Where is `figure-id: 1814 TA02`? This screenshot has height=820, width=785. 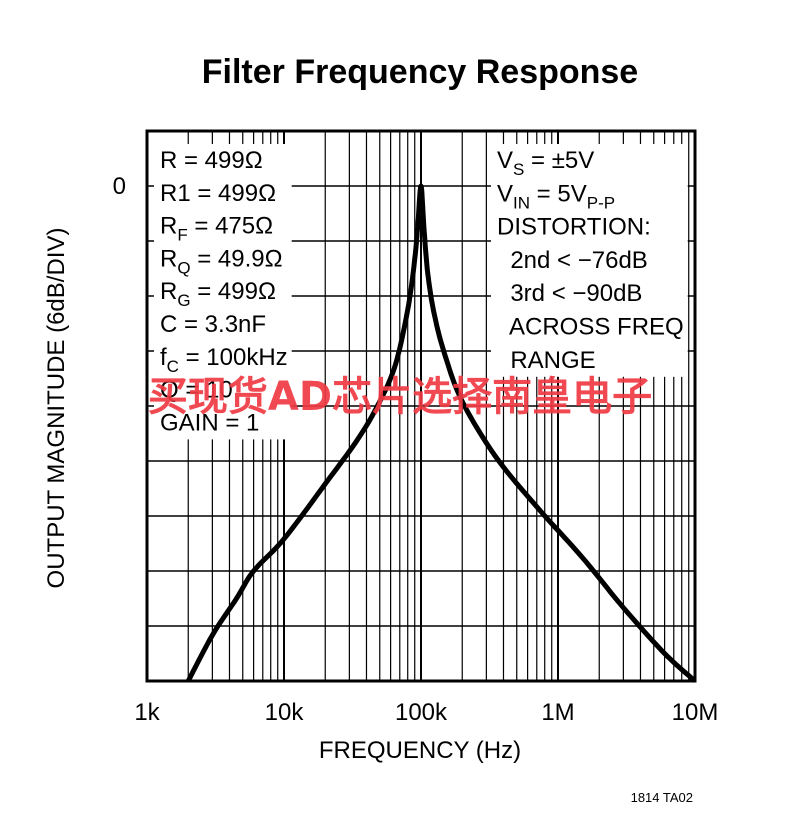 figure-id: 1814 TA02 is located at coordinates (662, 797).